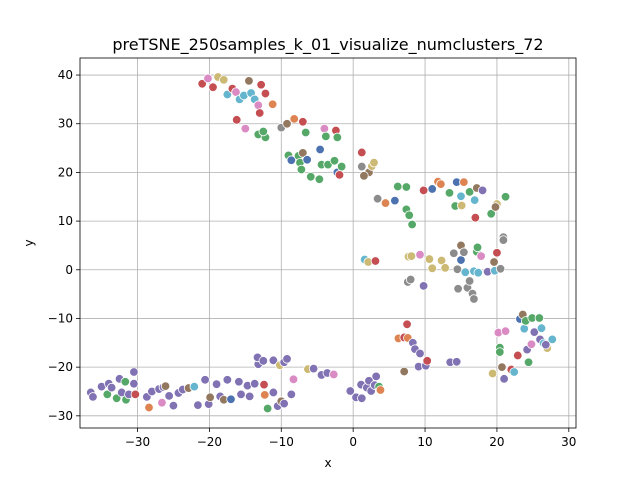 This screenshot has width=640, height=480. What do you see at coordinates (137, 442) in the screenshot?
I see `x-tick-label: −30` at bounding box center [137, 442].